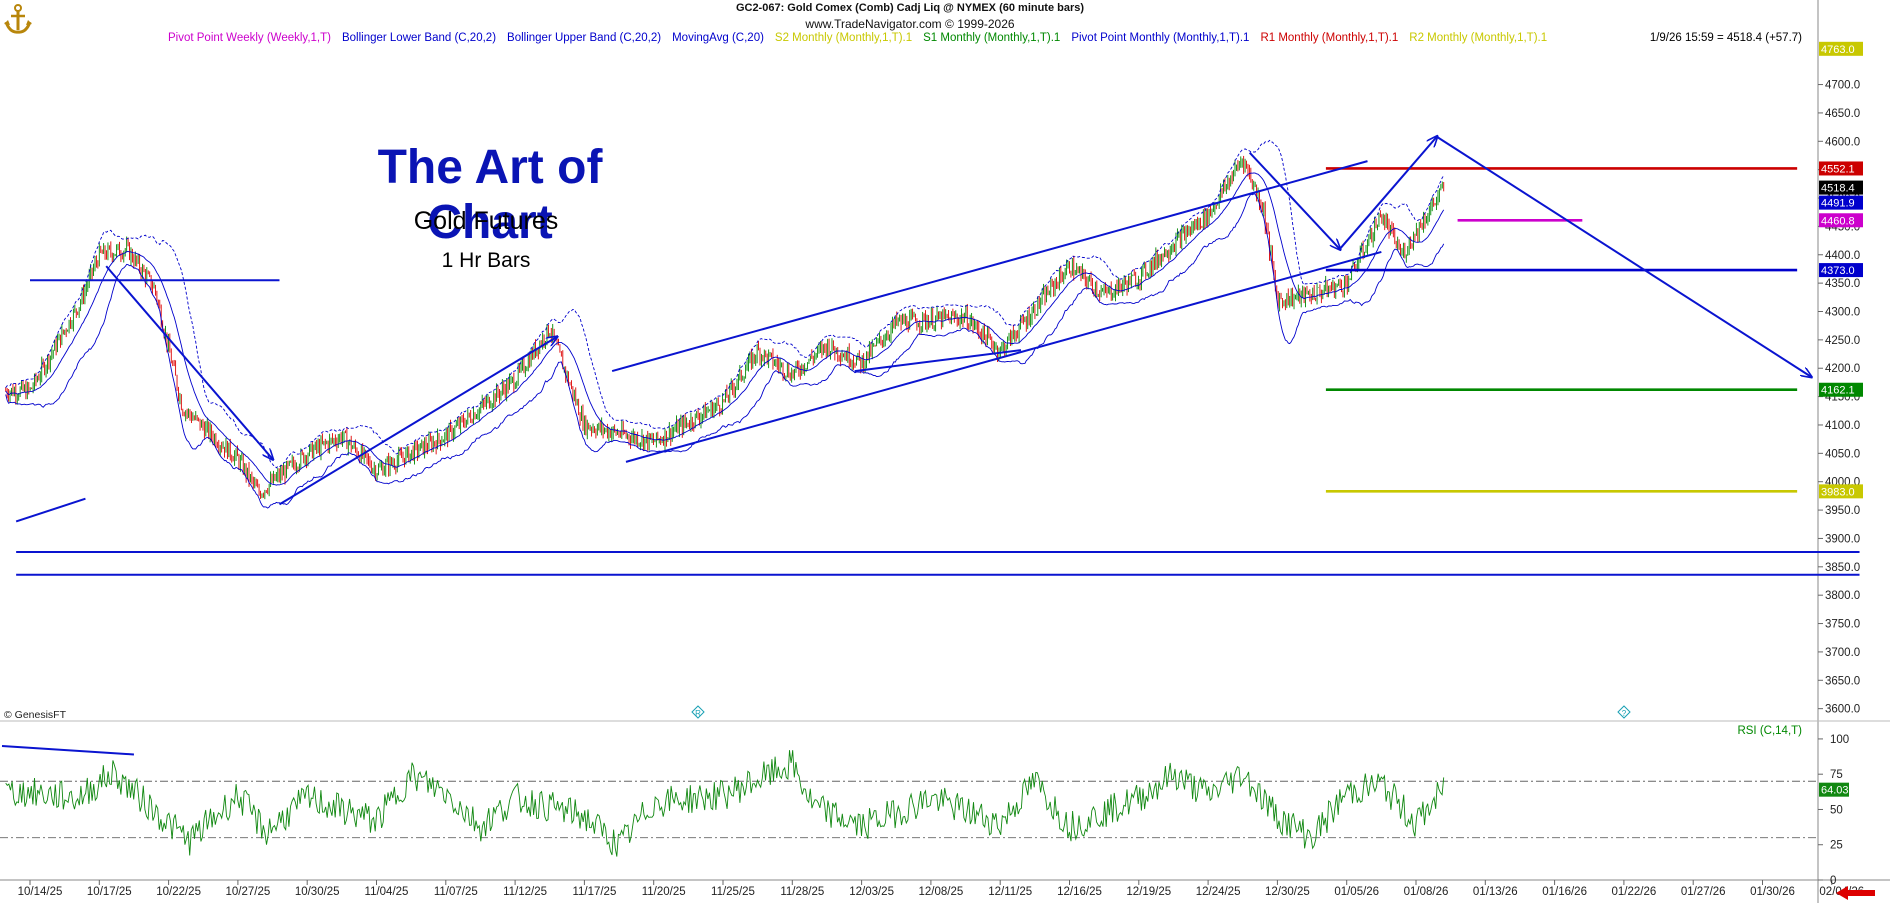 This screenshot has width=1890, height=908. What do you see at coordinates (1842, 596) in the screenshot?
I see `price-y-tick-label: 3800.0` at bounding box center [1842, 596].